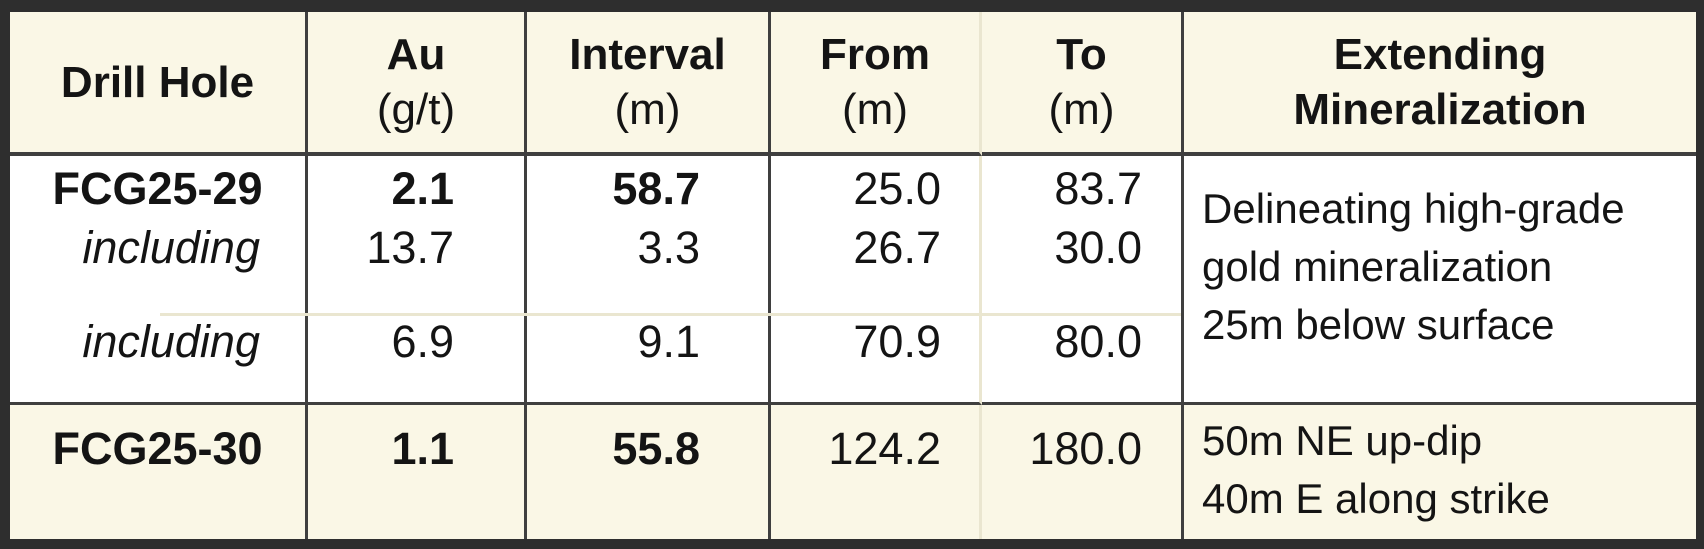  Describe the element at coordinates (1083, 360) in the screenshot. I see `cell-to-including-2: 80.0` at that location.